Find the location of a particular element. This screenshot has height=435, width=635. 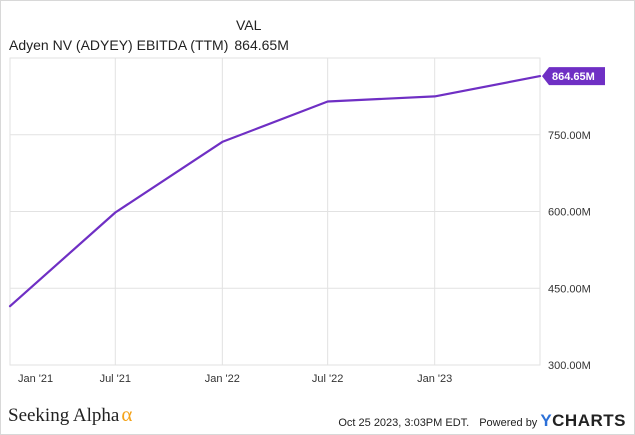

last-value-badge: 864.65M is located at coordinates (573, 76).